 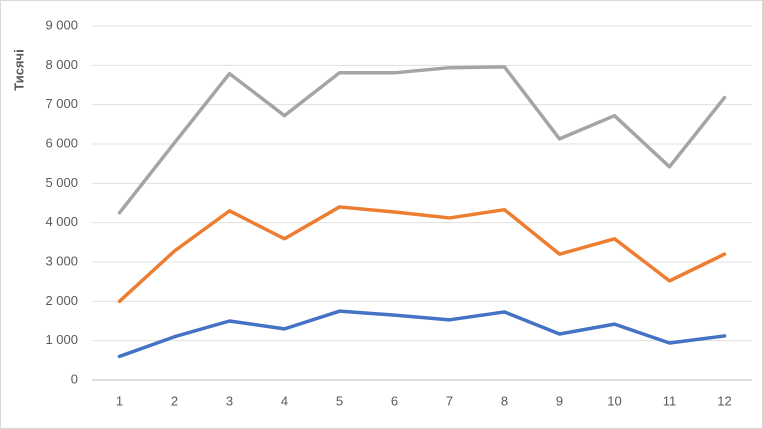 I want to click on x-tick-label: 11, so click(x=670, y=400).